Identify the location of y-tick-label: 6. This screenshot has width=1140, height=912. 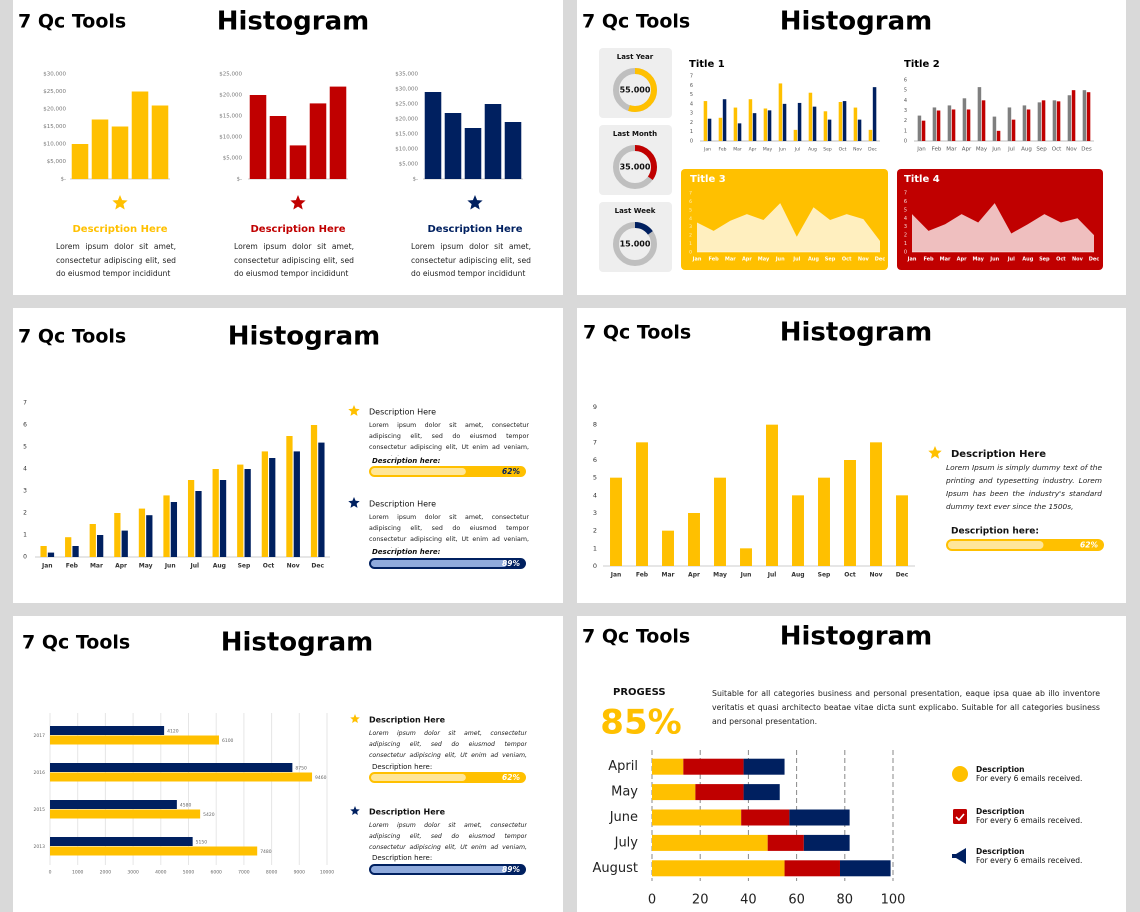
(690, 202).